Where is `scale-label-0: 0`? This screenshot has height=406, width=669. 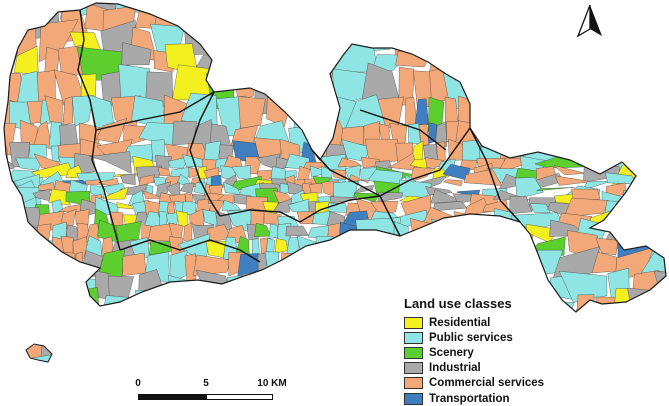
scale-label-0: 0 is located at coordinates (138, 383).